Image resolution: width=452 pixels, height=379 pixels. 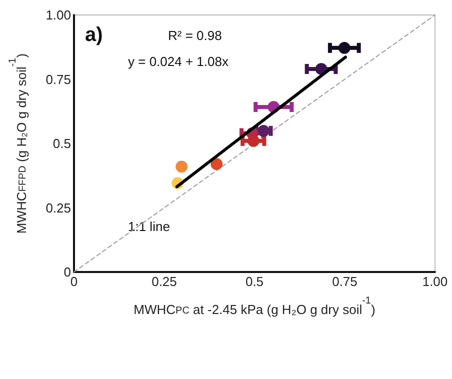 What do you see at coordinates (94, 35) in the screenshot?
I see `annotation: a)` at bounding box center [94, 35].